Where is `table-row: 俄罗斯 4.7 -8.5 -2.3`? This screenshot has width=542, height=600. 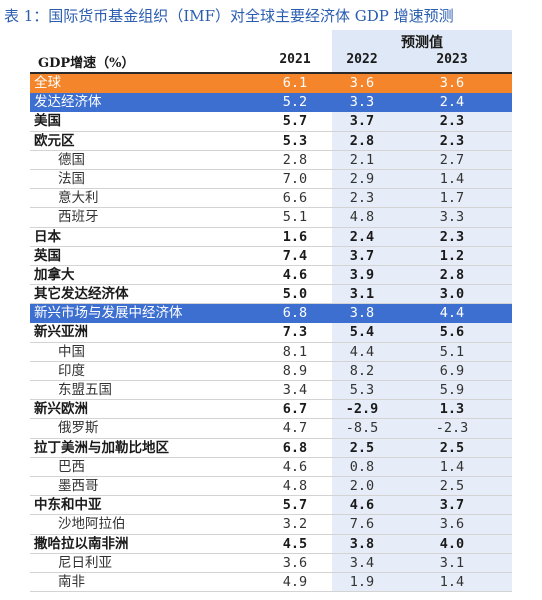 table-row: 俄罗斯 4.7 -8.5 -2.3 is located at coordinates (271, 429).